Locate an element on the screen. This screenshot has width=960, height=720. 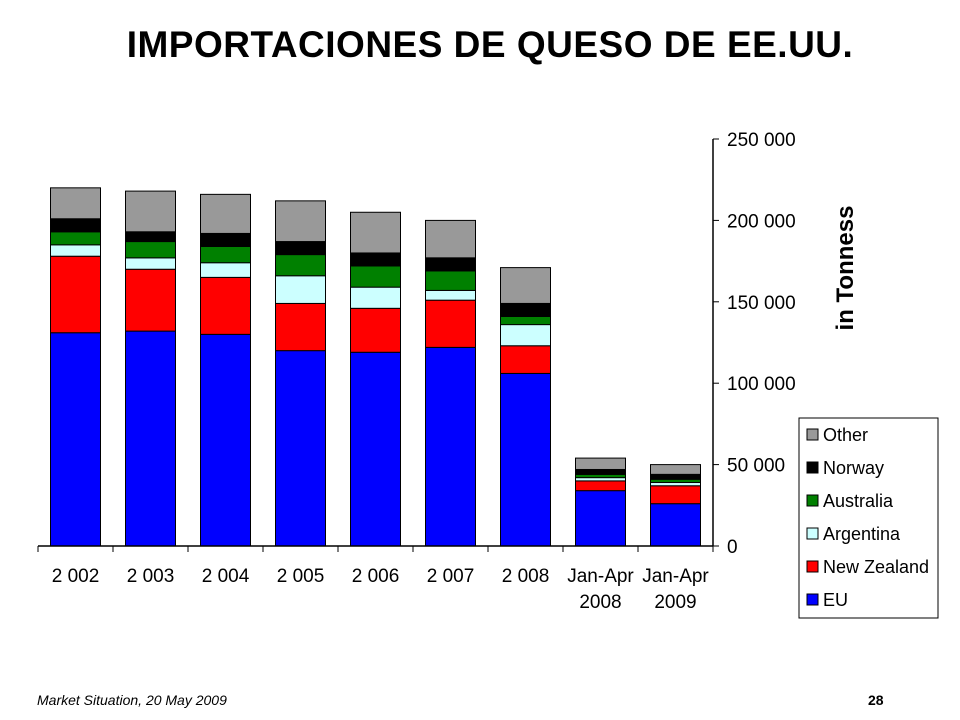
page-number: 28 is located at coordinates (876, 700).